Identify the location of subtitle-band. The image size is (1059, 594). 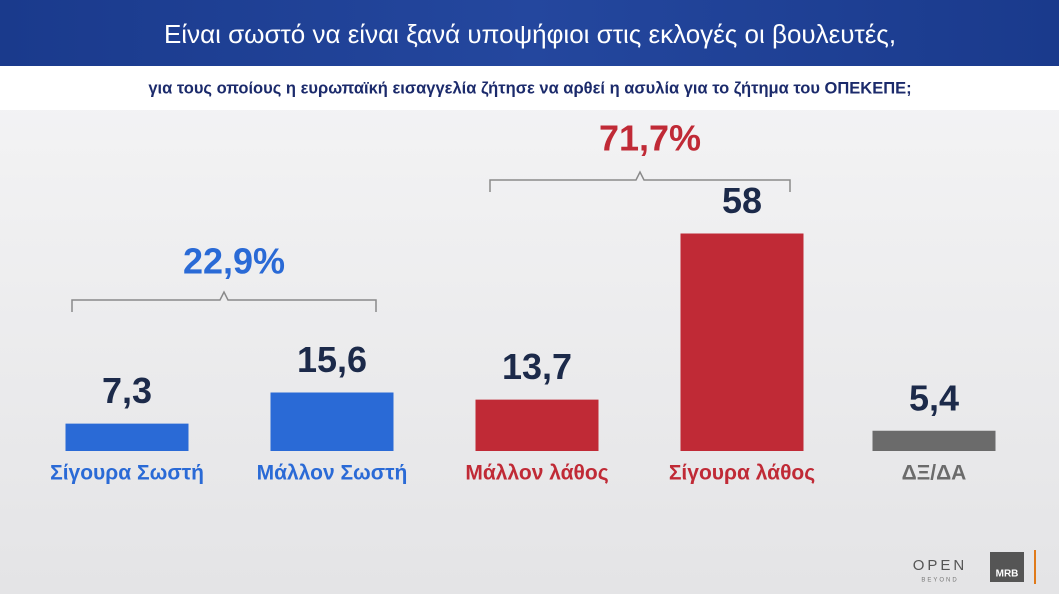
(529, 88).